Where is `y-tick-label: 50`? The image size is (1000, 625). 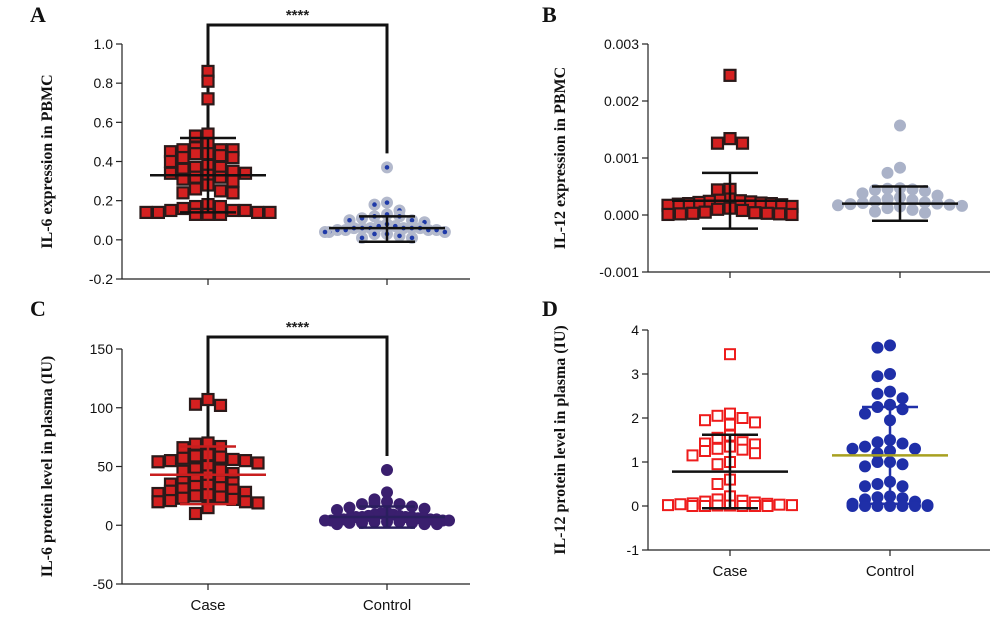
y-tick-label: 50 is located at coordinates (105, 467).